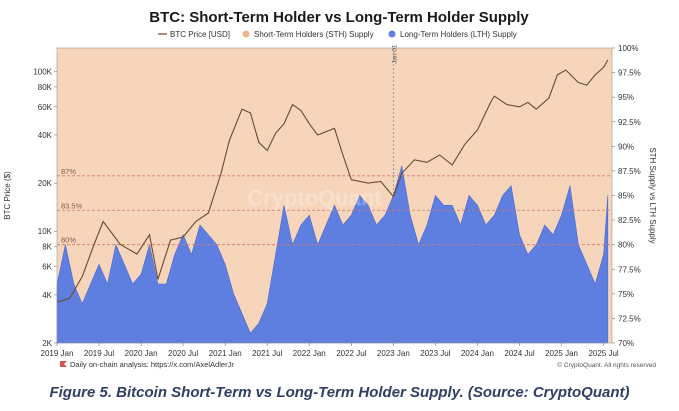 This screenshot has width=679, height=411. What do you see at coordinates (45, 183) in the screenshot?
I see `y-left-tick-label: 20K` at bounding box center [45, 183].